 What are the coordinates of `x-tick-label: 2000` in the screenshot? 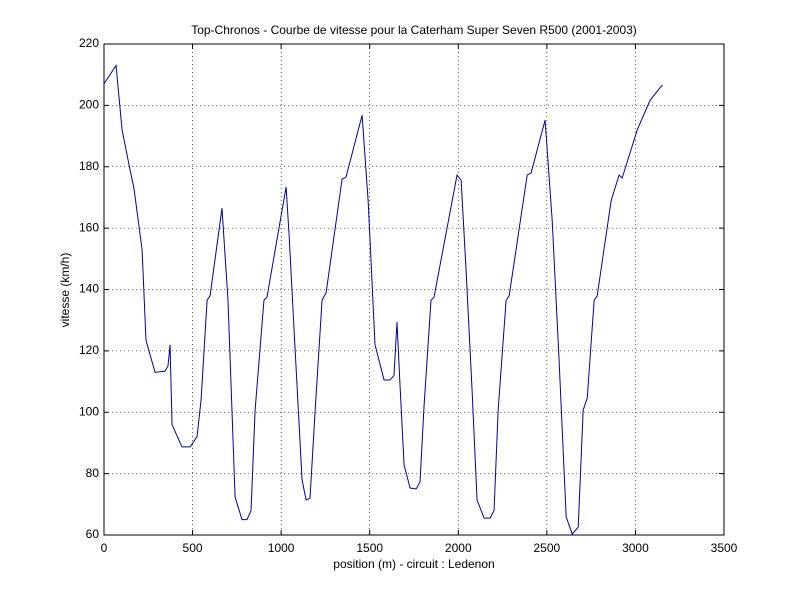 It's located at (458, 548).